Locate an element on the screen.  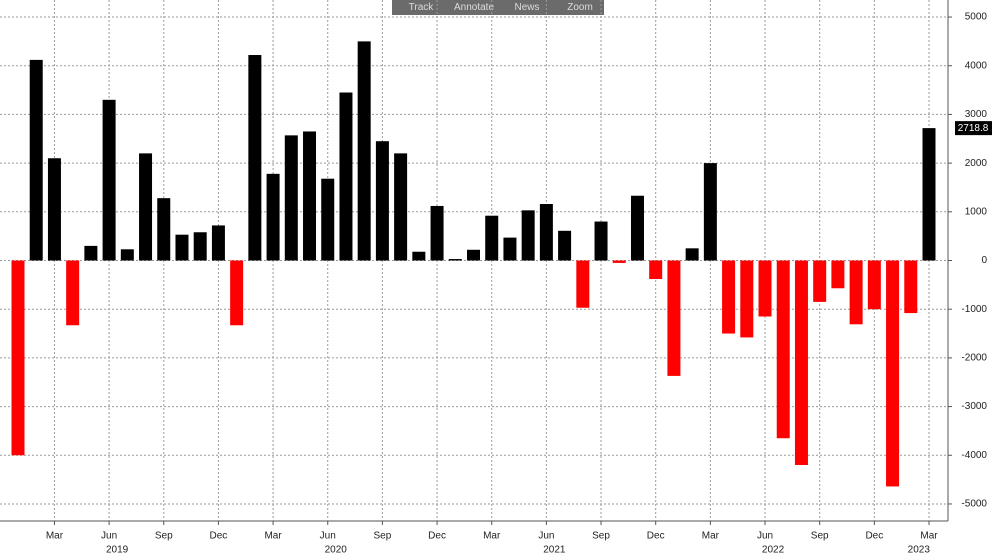
y-tick-label: 2000 is located at coordinates (976, 163).